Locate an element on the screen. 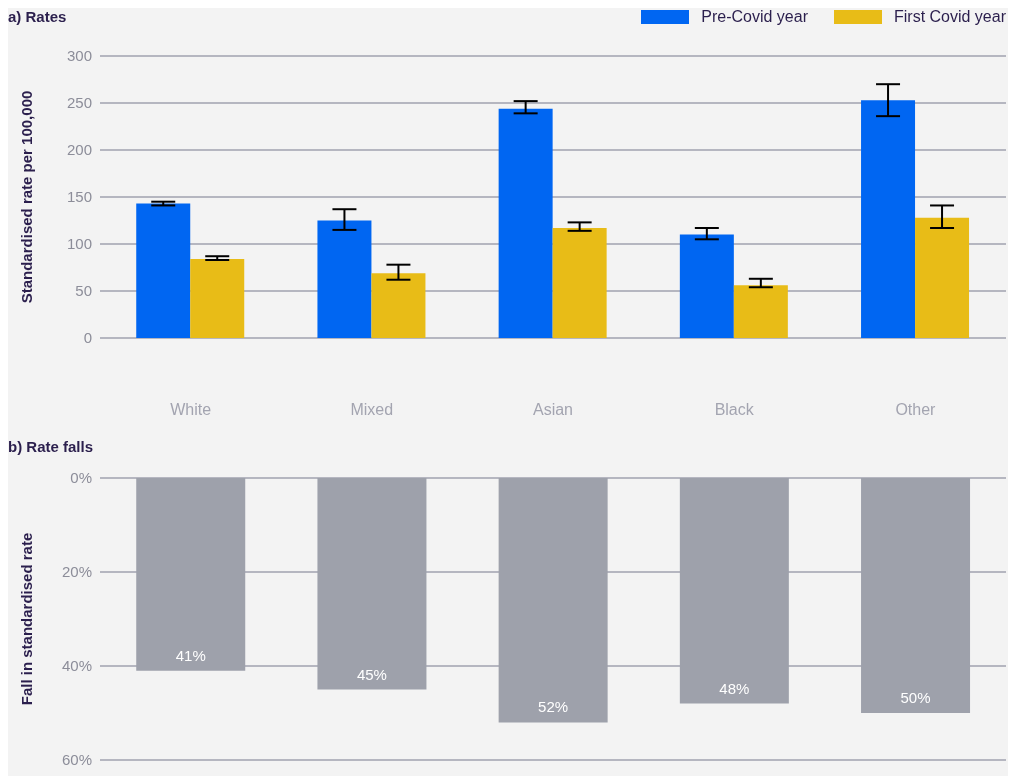  data-label: 48% is located at coordinates (734, 688).